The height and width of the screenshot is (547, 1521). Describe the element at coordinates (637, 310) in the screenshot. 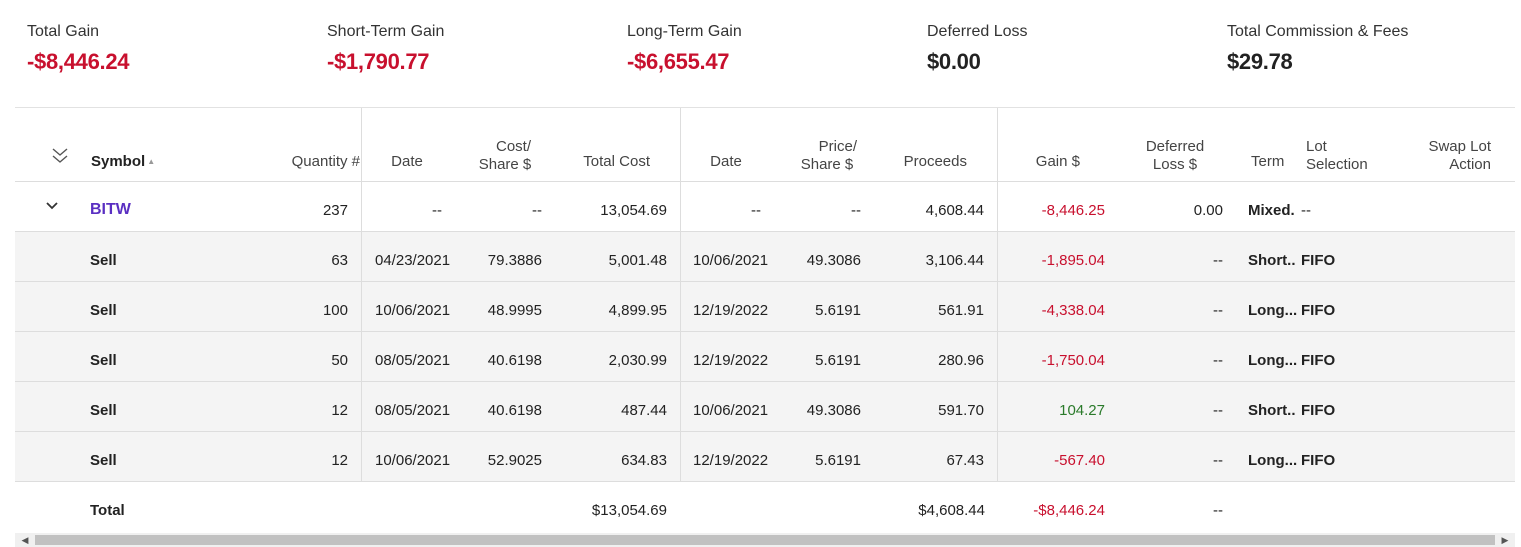

I see `lot-total-cost: 4,899.95` at that location.